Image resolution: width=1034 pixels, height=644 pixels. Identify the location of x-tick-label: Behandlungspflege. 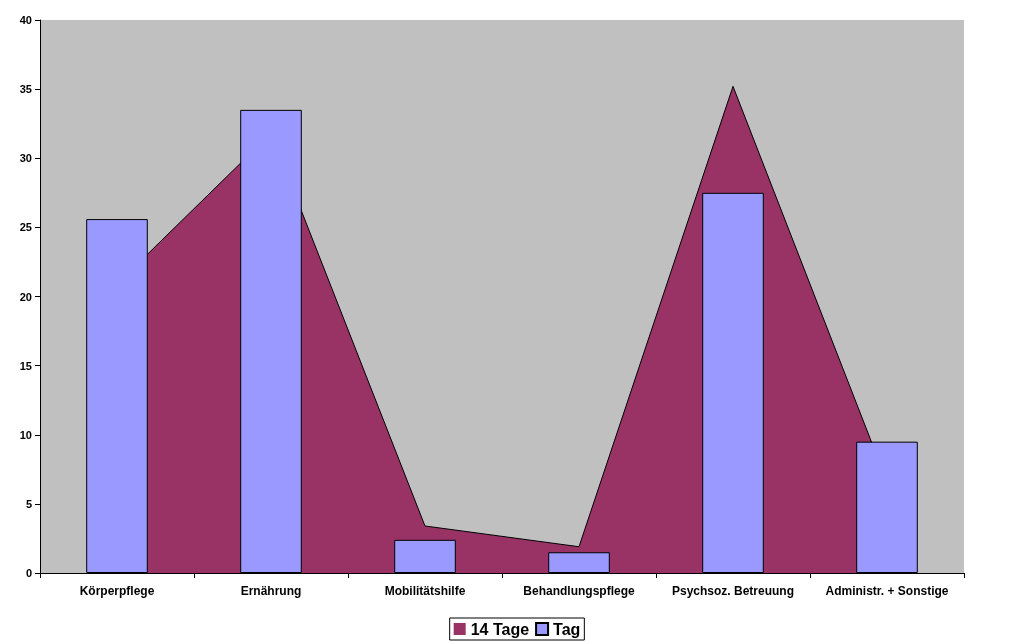
(579, 591).